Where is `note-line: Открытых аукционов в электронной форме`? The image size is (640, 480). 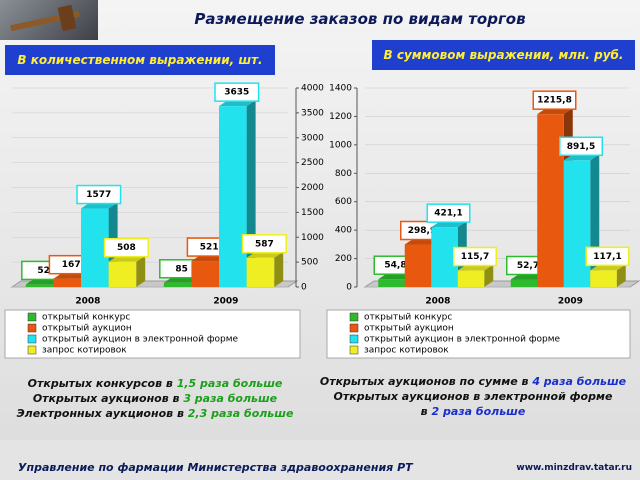
note-line: Открытых аукционов в электронной форме is located at coordinates (473, 396).